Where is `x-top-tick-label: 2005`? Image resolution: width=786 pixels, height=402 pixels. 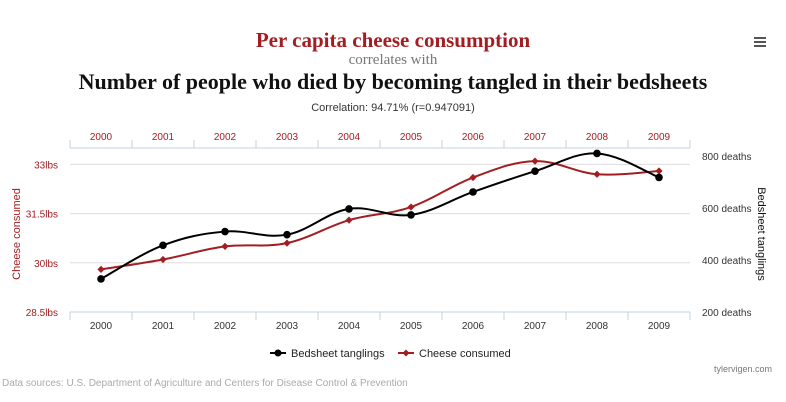
x-top-tick-label: 2005 is located at coordinates (411, 137).